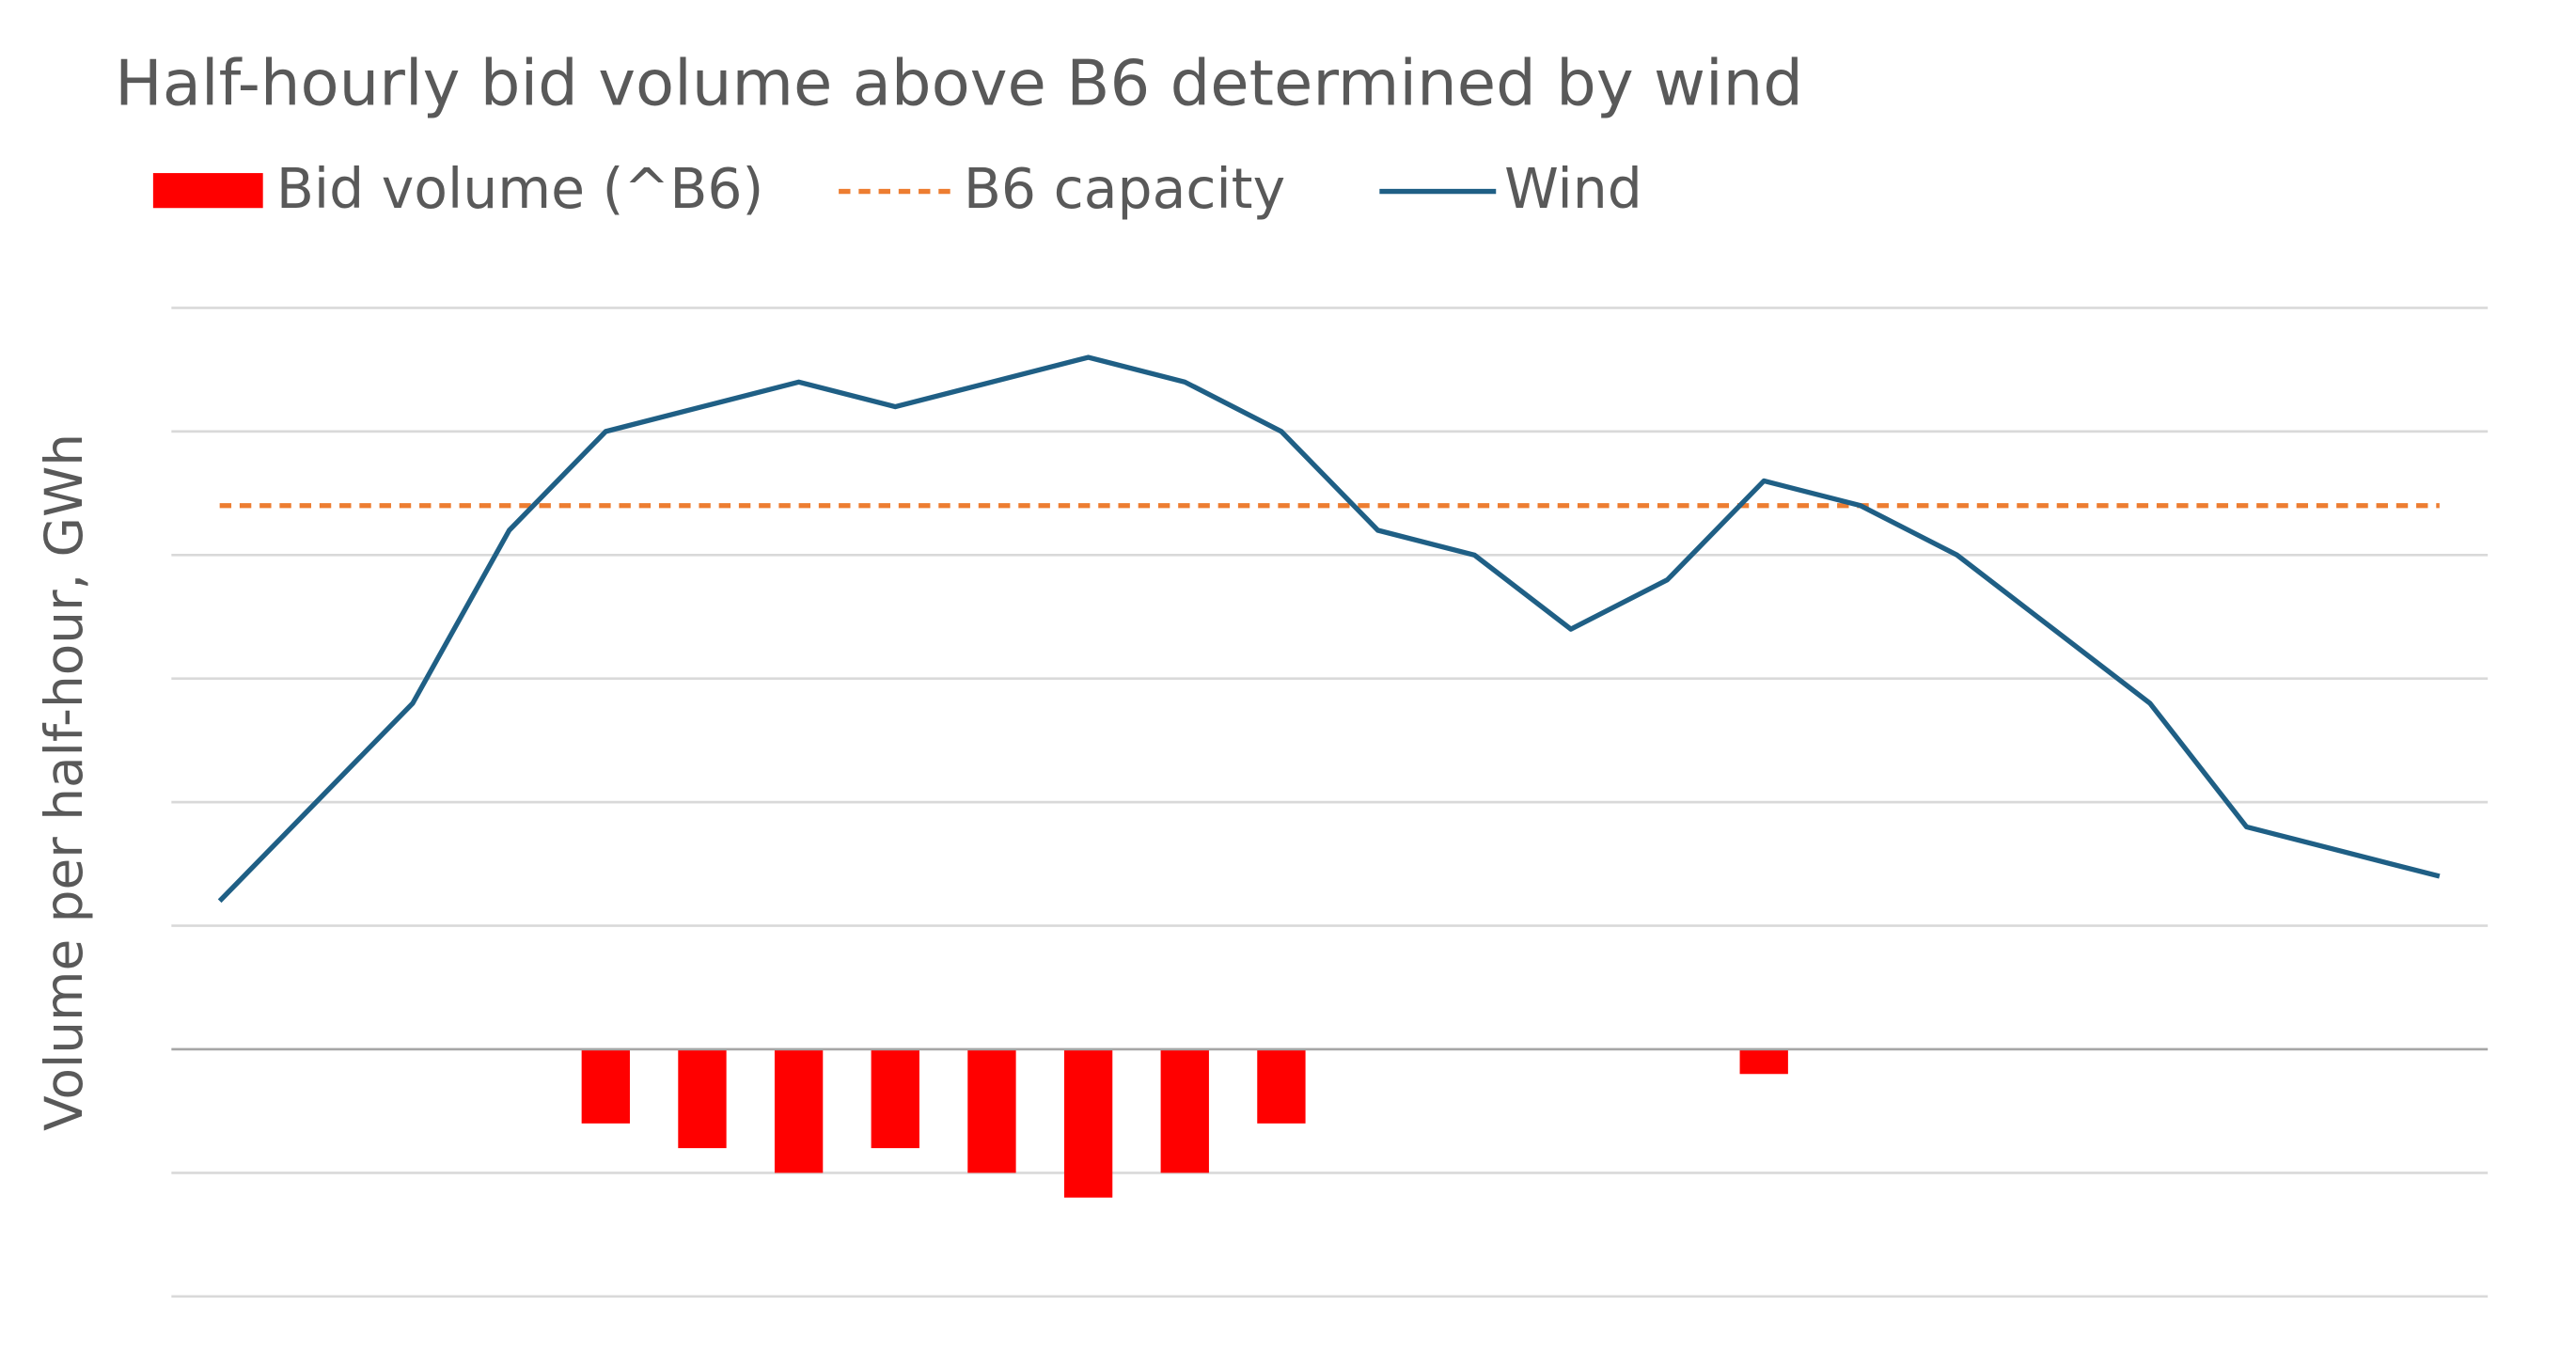  I want to click on legend-swatch-bid-volume, so click(207, 191).